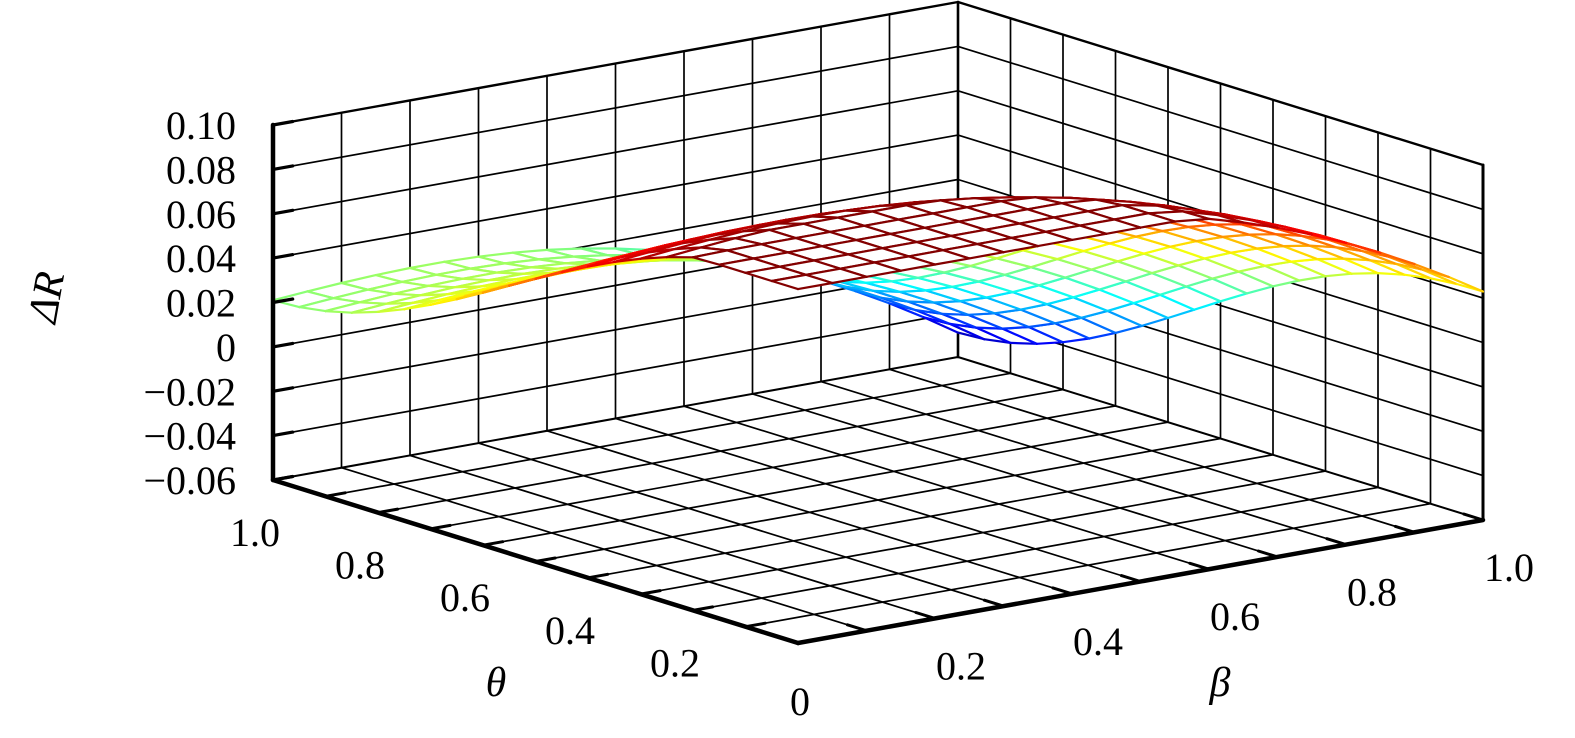 The height and width of the screenshot is (738, 1575). Describe the element at coordinates (189, 480) in the screenshot. I see `z-tick-label: −0.06` at that location.